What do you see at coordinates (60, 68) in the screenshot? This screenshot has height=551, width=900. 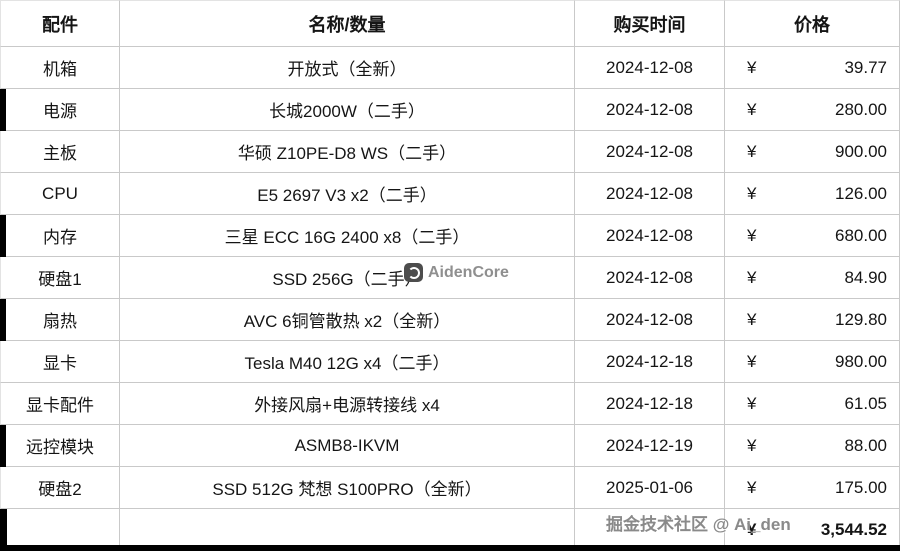 I see `cell-part: 机箱` at bounding box center [60, 68].